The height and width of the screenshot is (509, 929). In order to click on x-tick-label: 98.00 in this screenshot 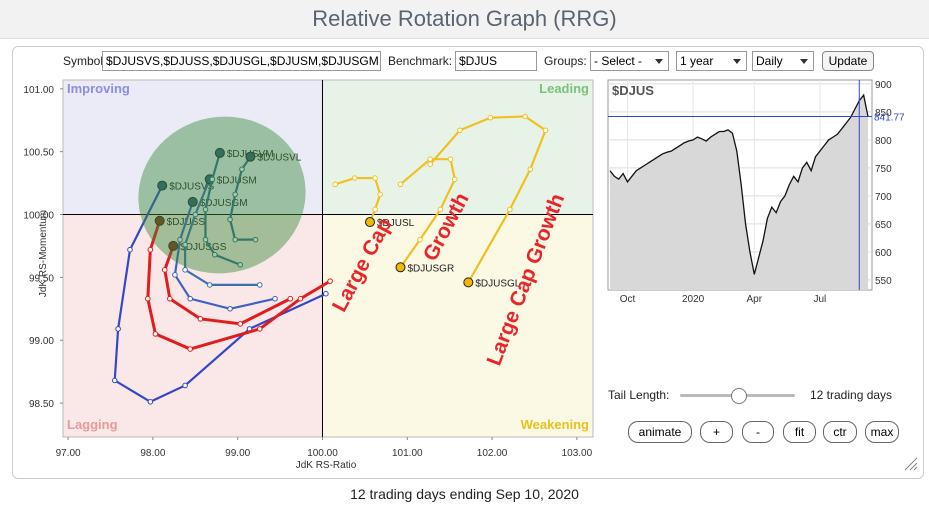, I will do `click(152, 453)`.